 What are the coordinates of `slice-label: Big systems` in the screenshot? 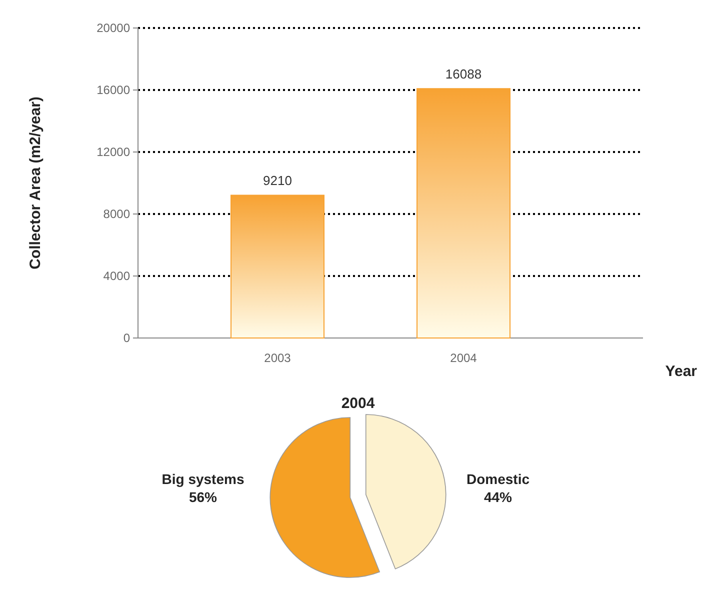 It's located at (203, 479).